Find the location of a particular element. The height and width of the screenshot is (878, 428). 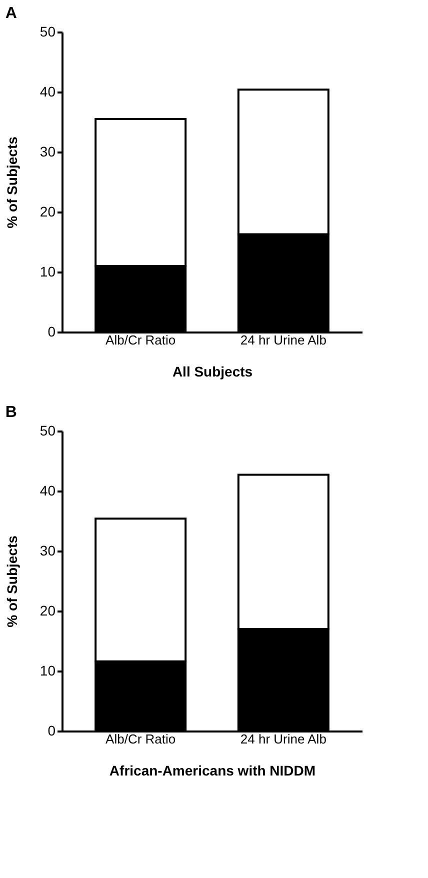

chart-title: B is located at coordinates (11, 412).